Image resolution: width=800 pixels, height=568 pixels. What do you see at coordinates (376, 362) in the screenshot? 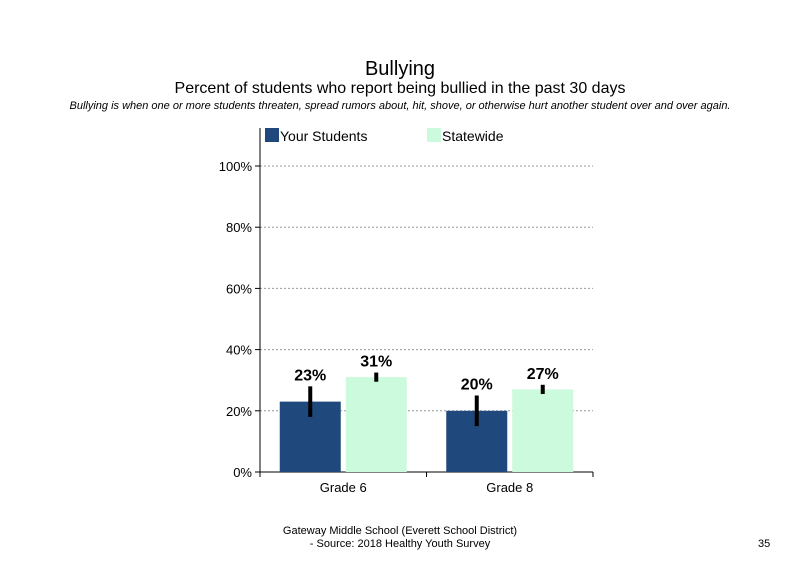
I see `data-label: 31%` at bounding box center [376, 362].